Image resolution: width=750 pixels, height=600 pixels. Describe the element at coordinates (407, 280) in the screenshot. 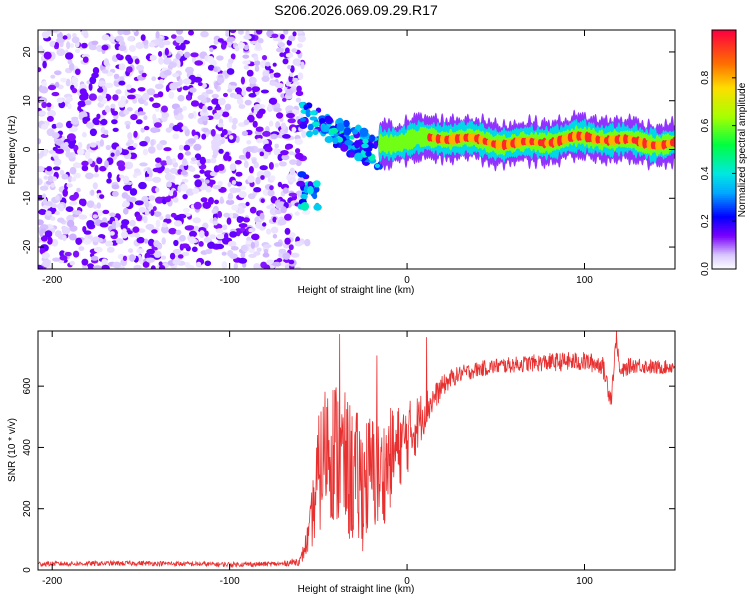

I see `spectrogram-x-tick-label: 0` at that location.